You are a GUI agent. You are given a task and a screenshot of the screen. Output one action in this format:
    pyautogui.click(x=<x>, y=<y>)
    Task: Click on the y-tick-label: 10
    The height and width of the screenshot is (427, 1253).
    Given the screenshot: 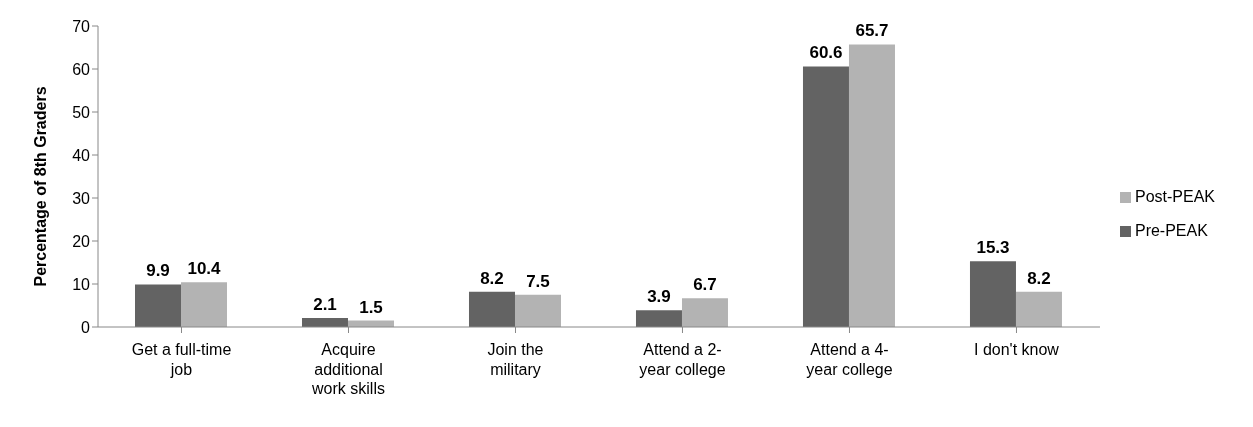 What is the action you would take?
    pyautogui.click(x=81, y=284)
    